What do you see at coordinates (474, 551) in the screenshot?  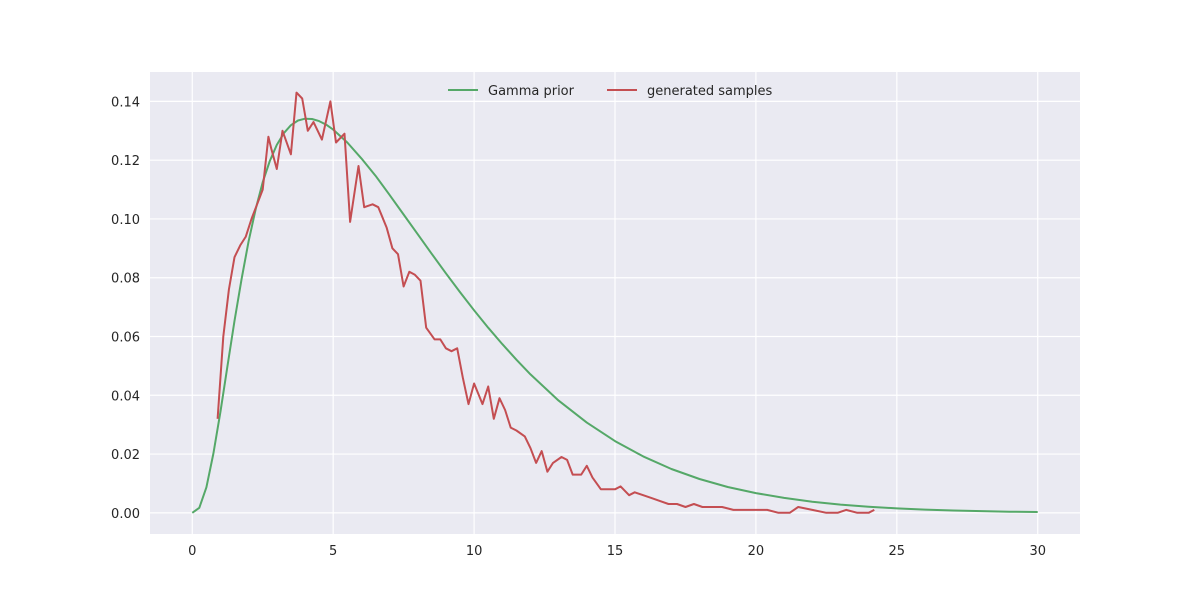 I see `x-tick-label: 10` at bounding box center [474, 551].